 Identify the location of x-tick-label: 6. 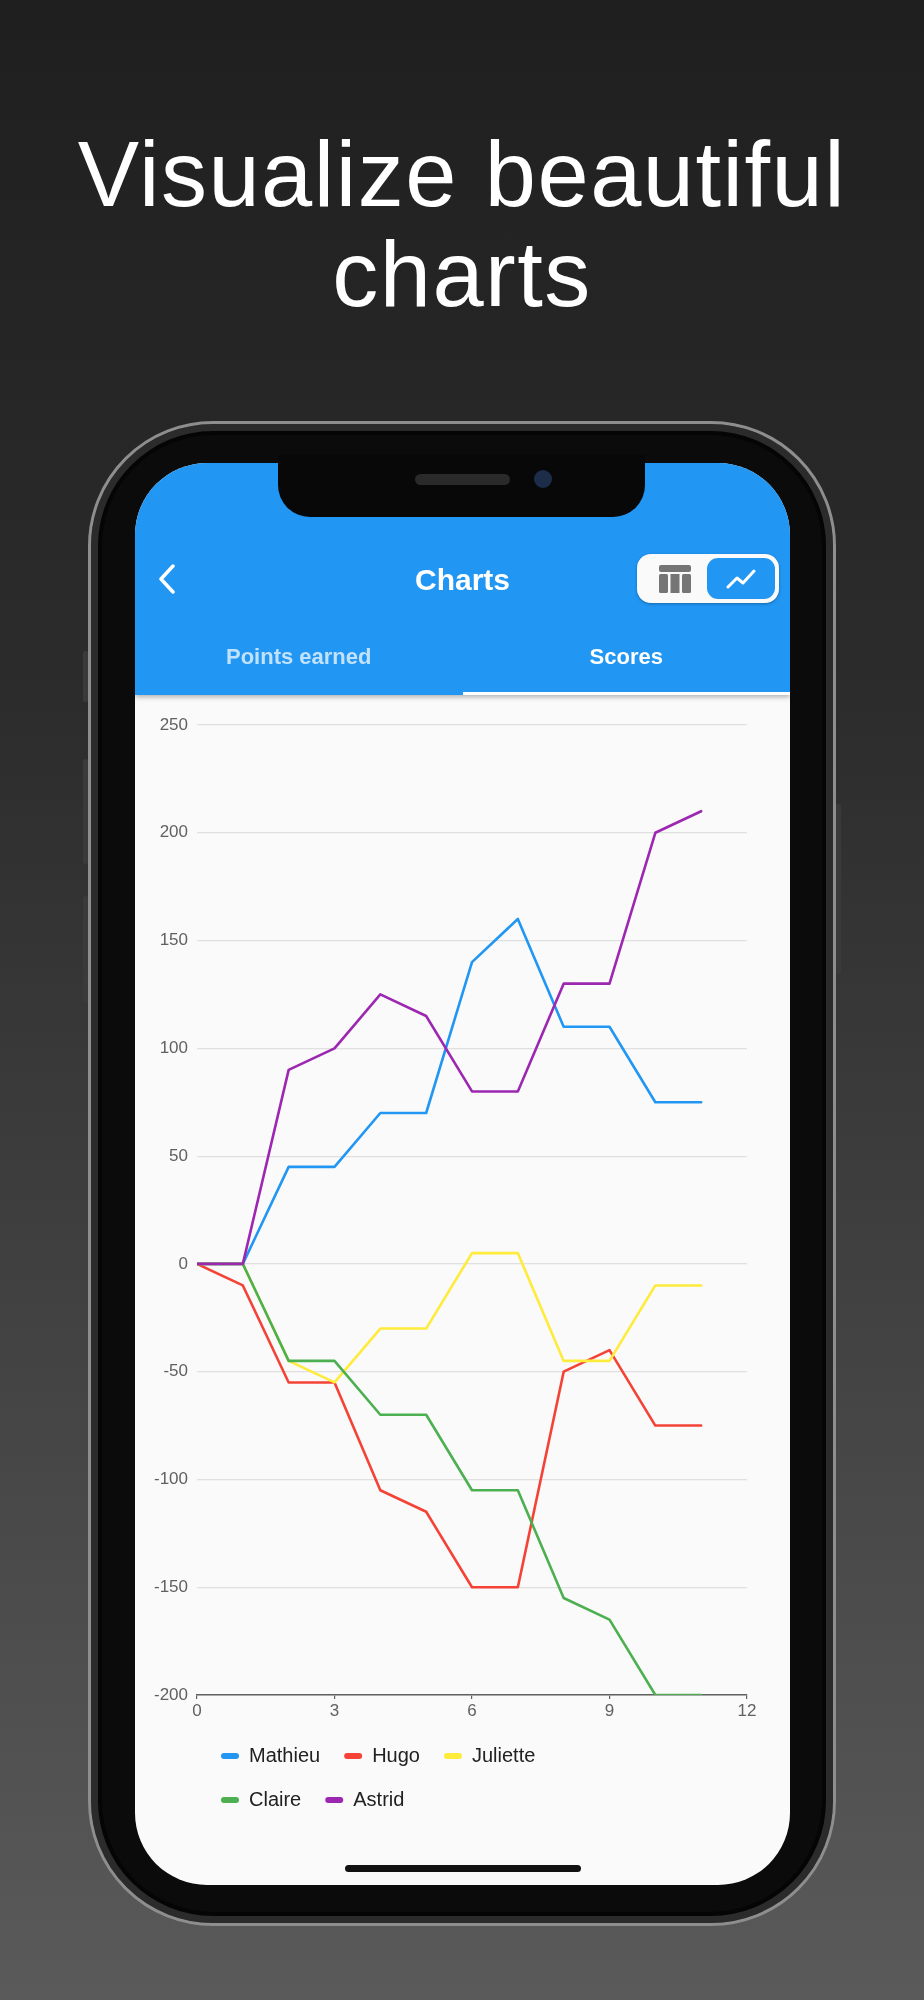
(472, 1711).